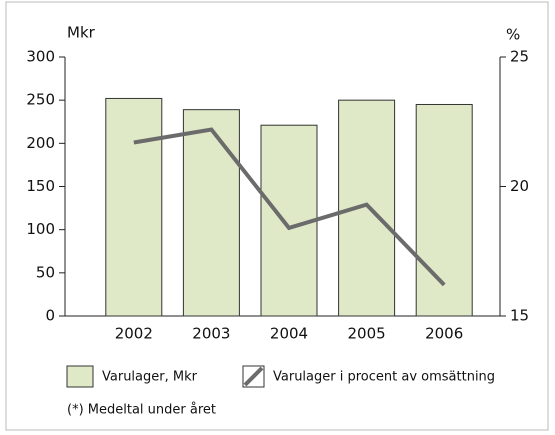 This screenshot has height=435, width=555. I want to click on legend-swatch, so click(80, 376).